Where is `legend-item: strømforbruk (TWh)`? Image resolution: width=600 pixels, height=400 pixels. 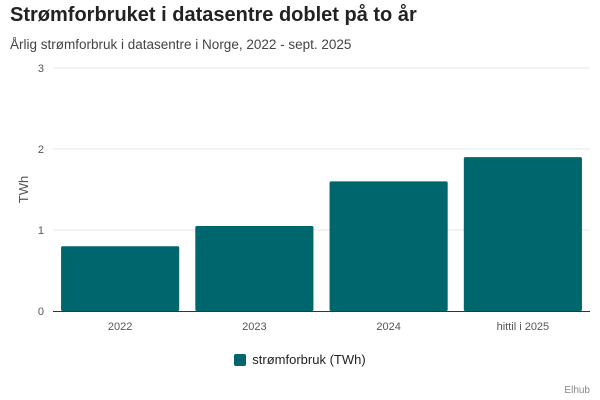
legend-item: strømforbruk (TWh) is located at coordinates (300, 359).